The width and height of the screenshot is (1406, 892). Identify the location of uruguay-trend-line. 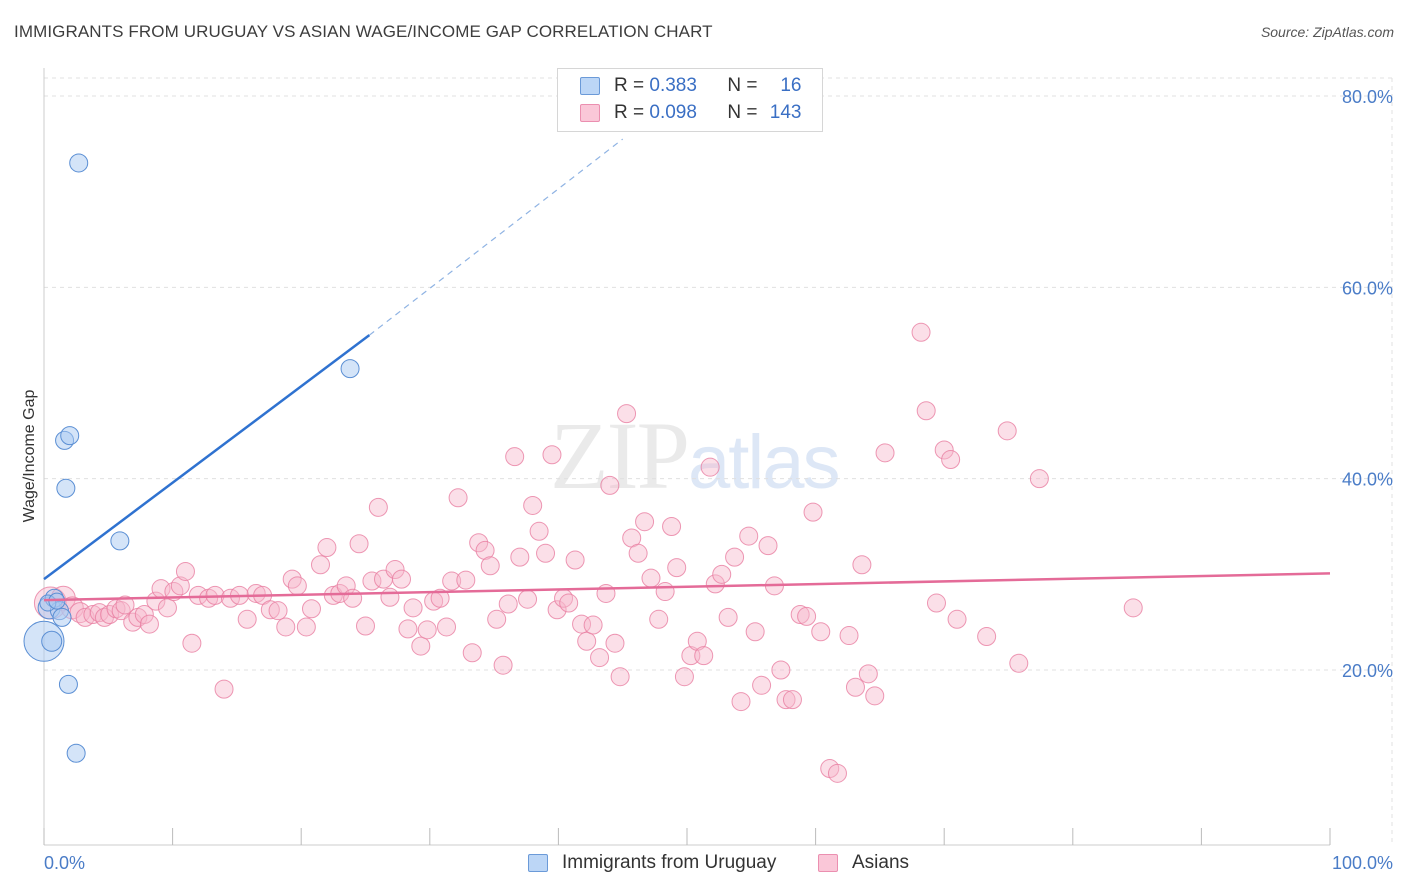
(207, 457).